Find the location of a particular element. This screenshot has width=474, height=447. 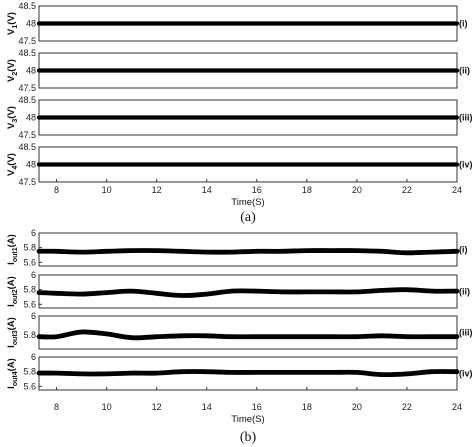

y-label-sub: out3 is located at coordinates (15, 337).